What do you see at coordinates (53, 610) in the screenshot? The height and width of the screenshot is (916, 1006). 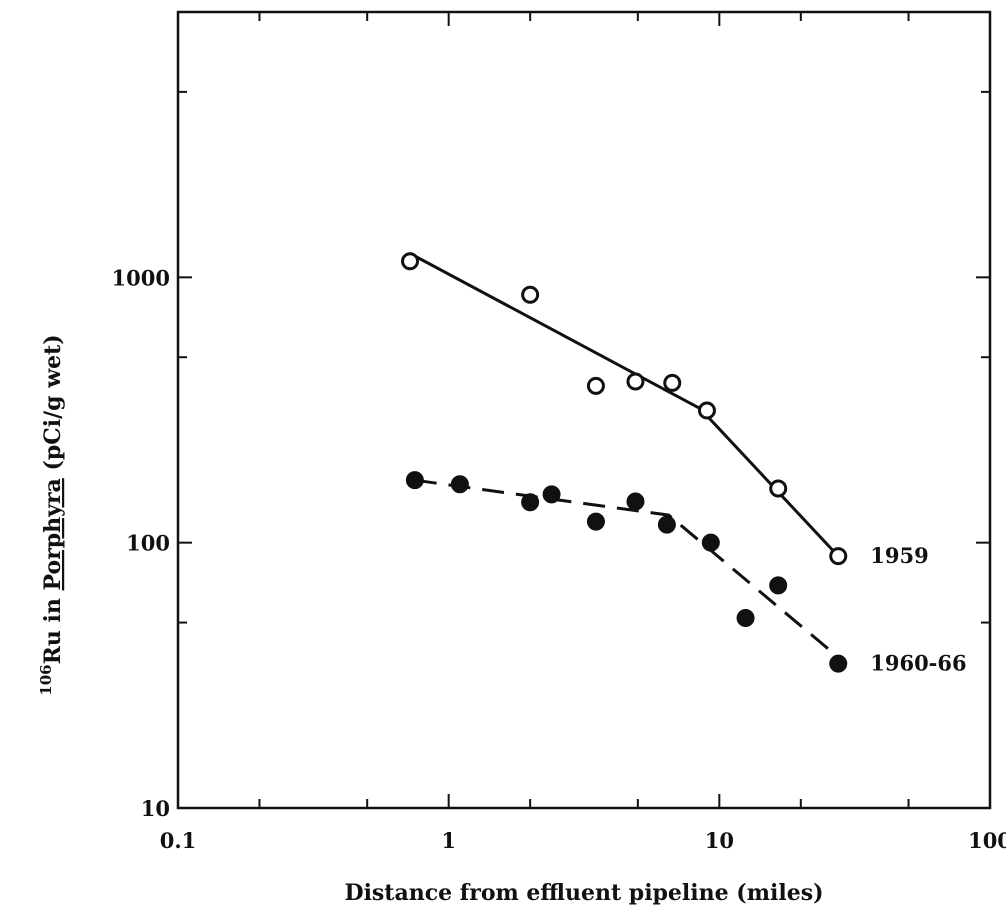 I see `y-axis-label-middle: in` at bounding box center [53, 610].